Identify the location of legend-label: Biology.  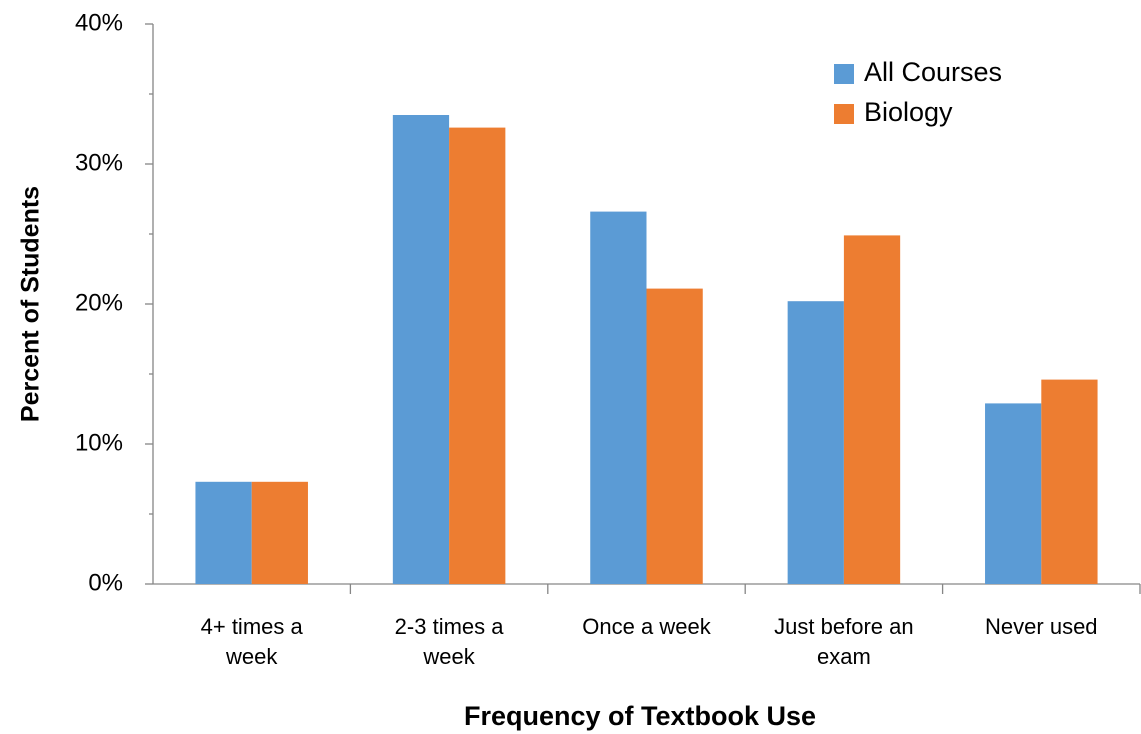
(908, 112).